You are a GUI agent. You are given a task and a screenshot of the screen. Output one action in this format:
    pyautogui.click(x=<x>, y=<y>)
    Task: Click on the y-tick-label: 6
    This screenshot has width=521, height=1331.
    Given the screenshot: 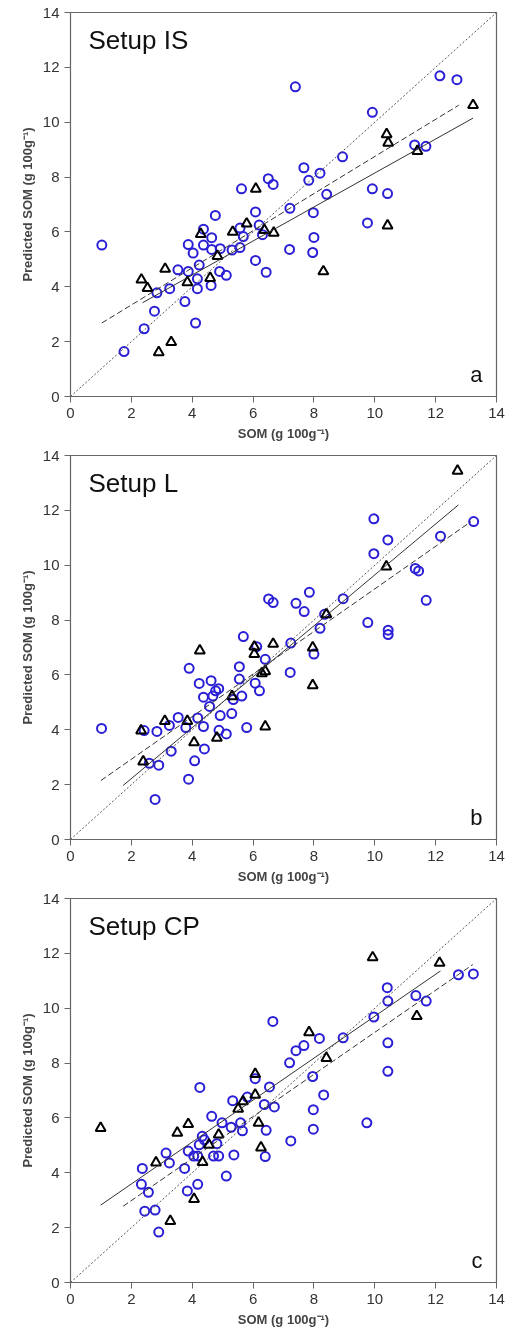 What is the action you would take?
    pyautogui.click(x=55, y=674)
    